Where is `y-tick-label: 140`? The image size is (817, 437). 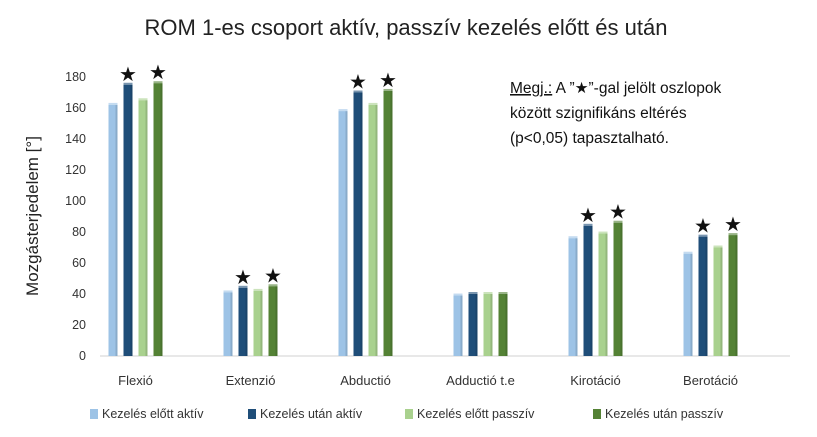 y-tick-label: 140 is located at coordinates (75, 139).